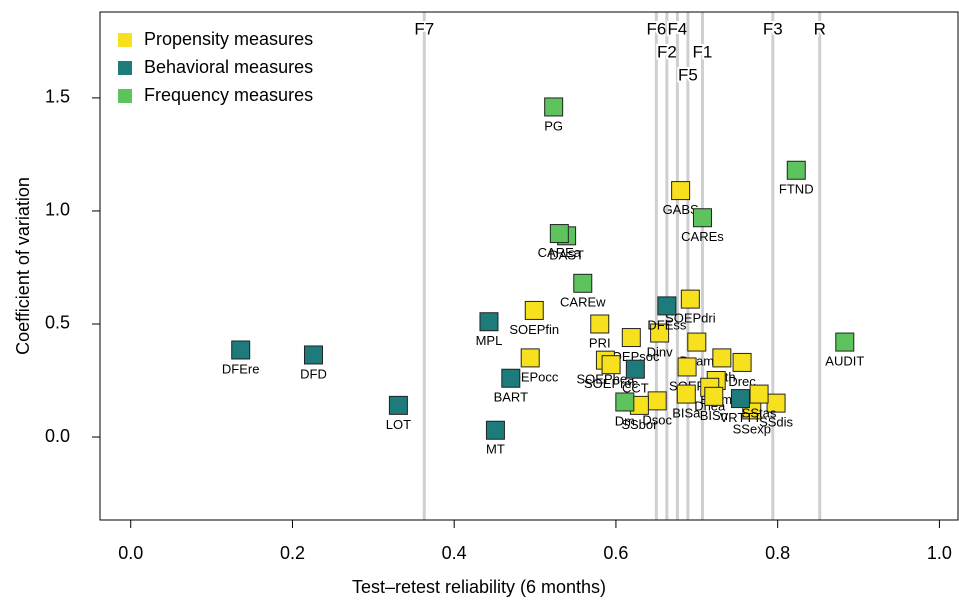 Image resolution: width=959 pixels, height=605 pixels. What do you see at coordinates (777, 553) in the screenshot?
I see `x-tick-label: 0.8` at bounding box center [777, 553].